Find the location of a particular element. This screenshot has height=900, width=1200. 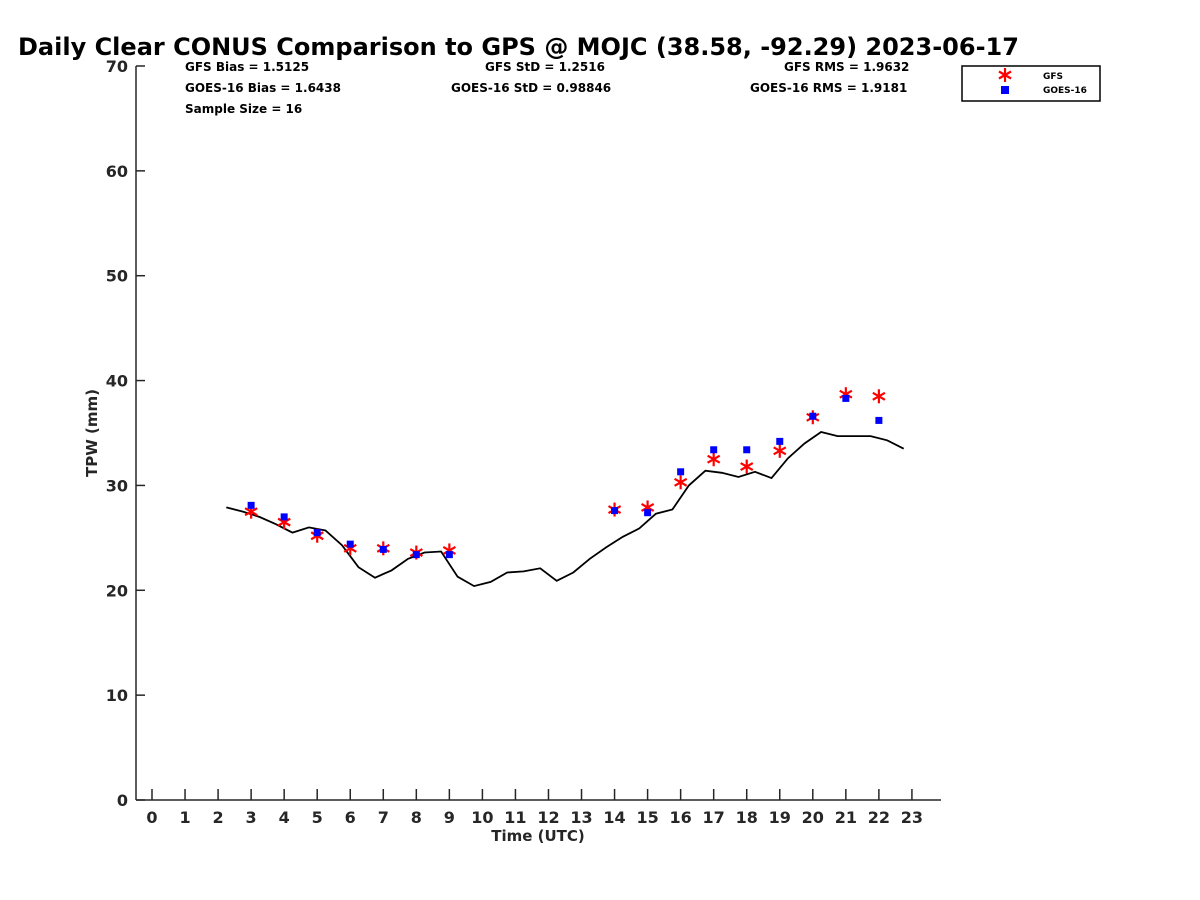

x-tick-group: 0 1 2 3 4 5 6 7 8 9 10 11 12 13 14 15 16 17 18 19 20 21 22 23 is located at coordinates (534, 808).